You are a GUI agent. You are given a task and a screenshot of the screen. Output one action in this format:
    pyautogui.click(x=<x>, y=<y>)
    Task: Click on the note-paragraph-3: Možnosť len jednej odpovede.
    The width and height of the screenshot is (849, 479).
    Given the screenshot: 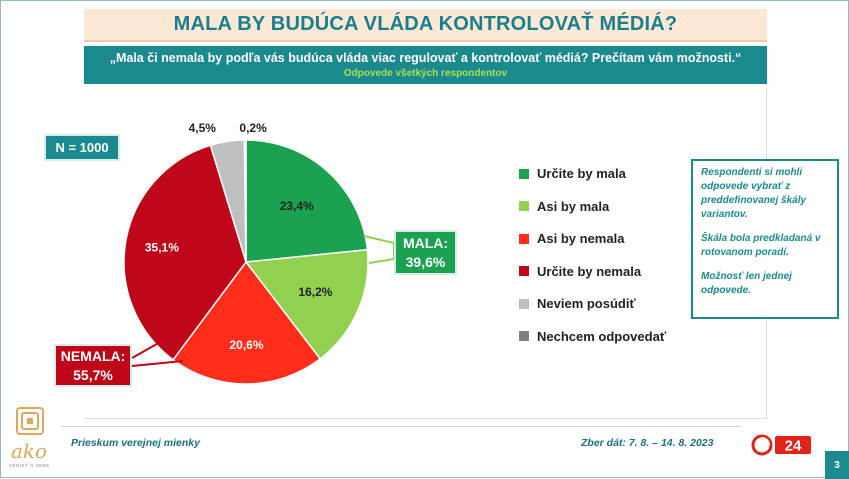 What is the action you would take?
    pyautogui.click(x=746, y=283)
    